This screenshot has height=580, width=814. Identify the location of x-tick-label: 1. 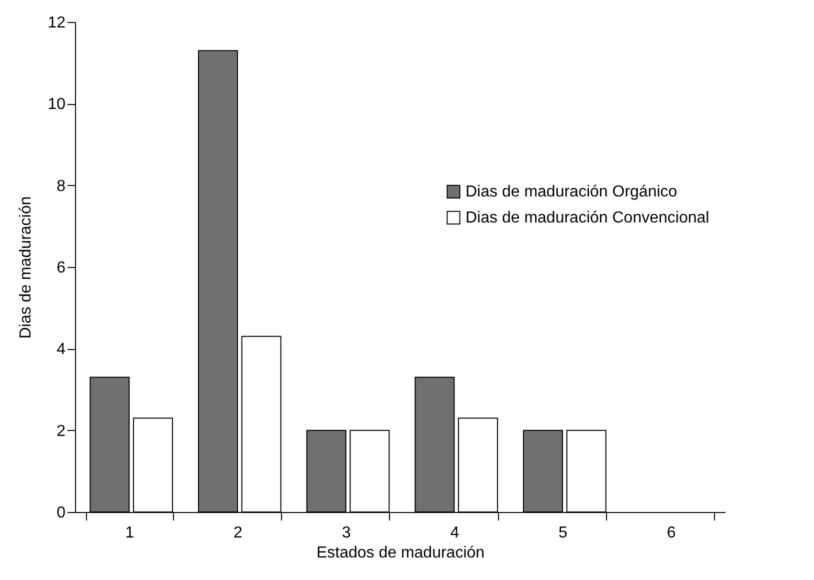
(129, 533).